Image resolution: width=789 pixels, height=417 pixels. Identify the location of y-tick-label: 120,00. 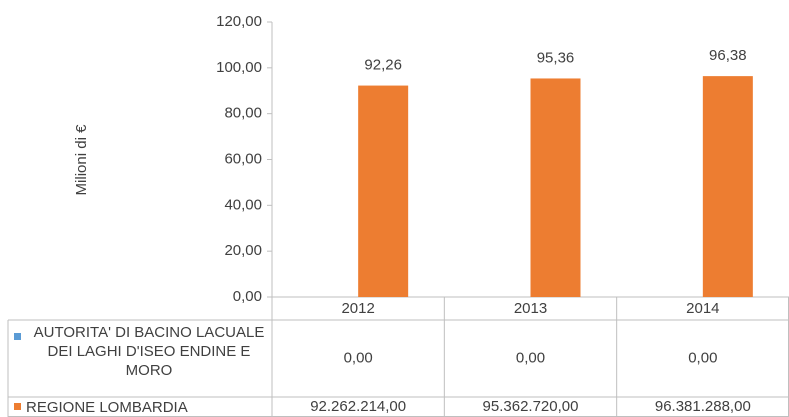
(239, 21).